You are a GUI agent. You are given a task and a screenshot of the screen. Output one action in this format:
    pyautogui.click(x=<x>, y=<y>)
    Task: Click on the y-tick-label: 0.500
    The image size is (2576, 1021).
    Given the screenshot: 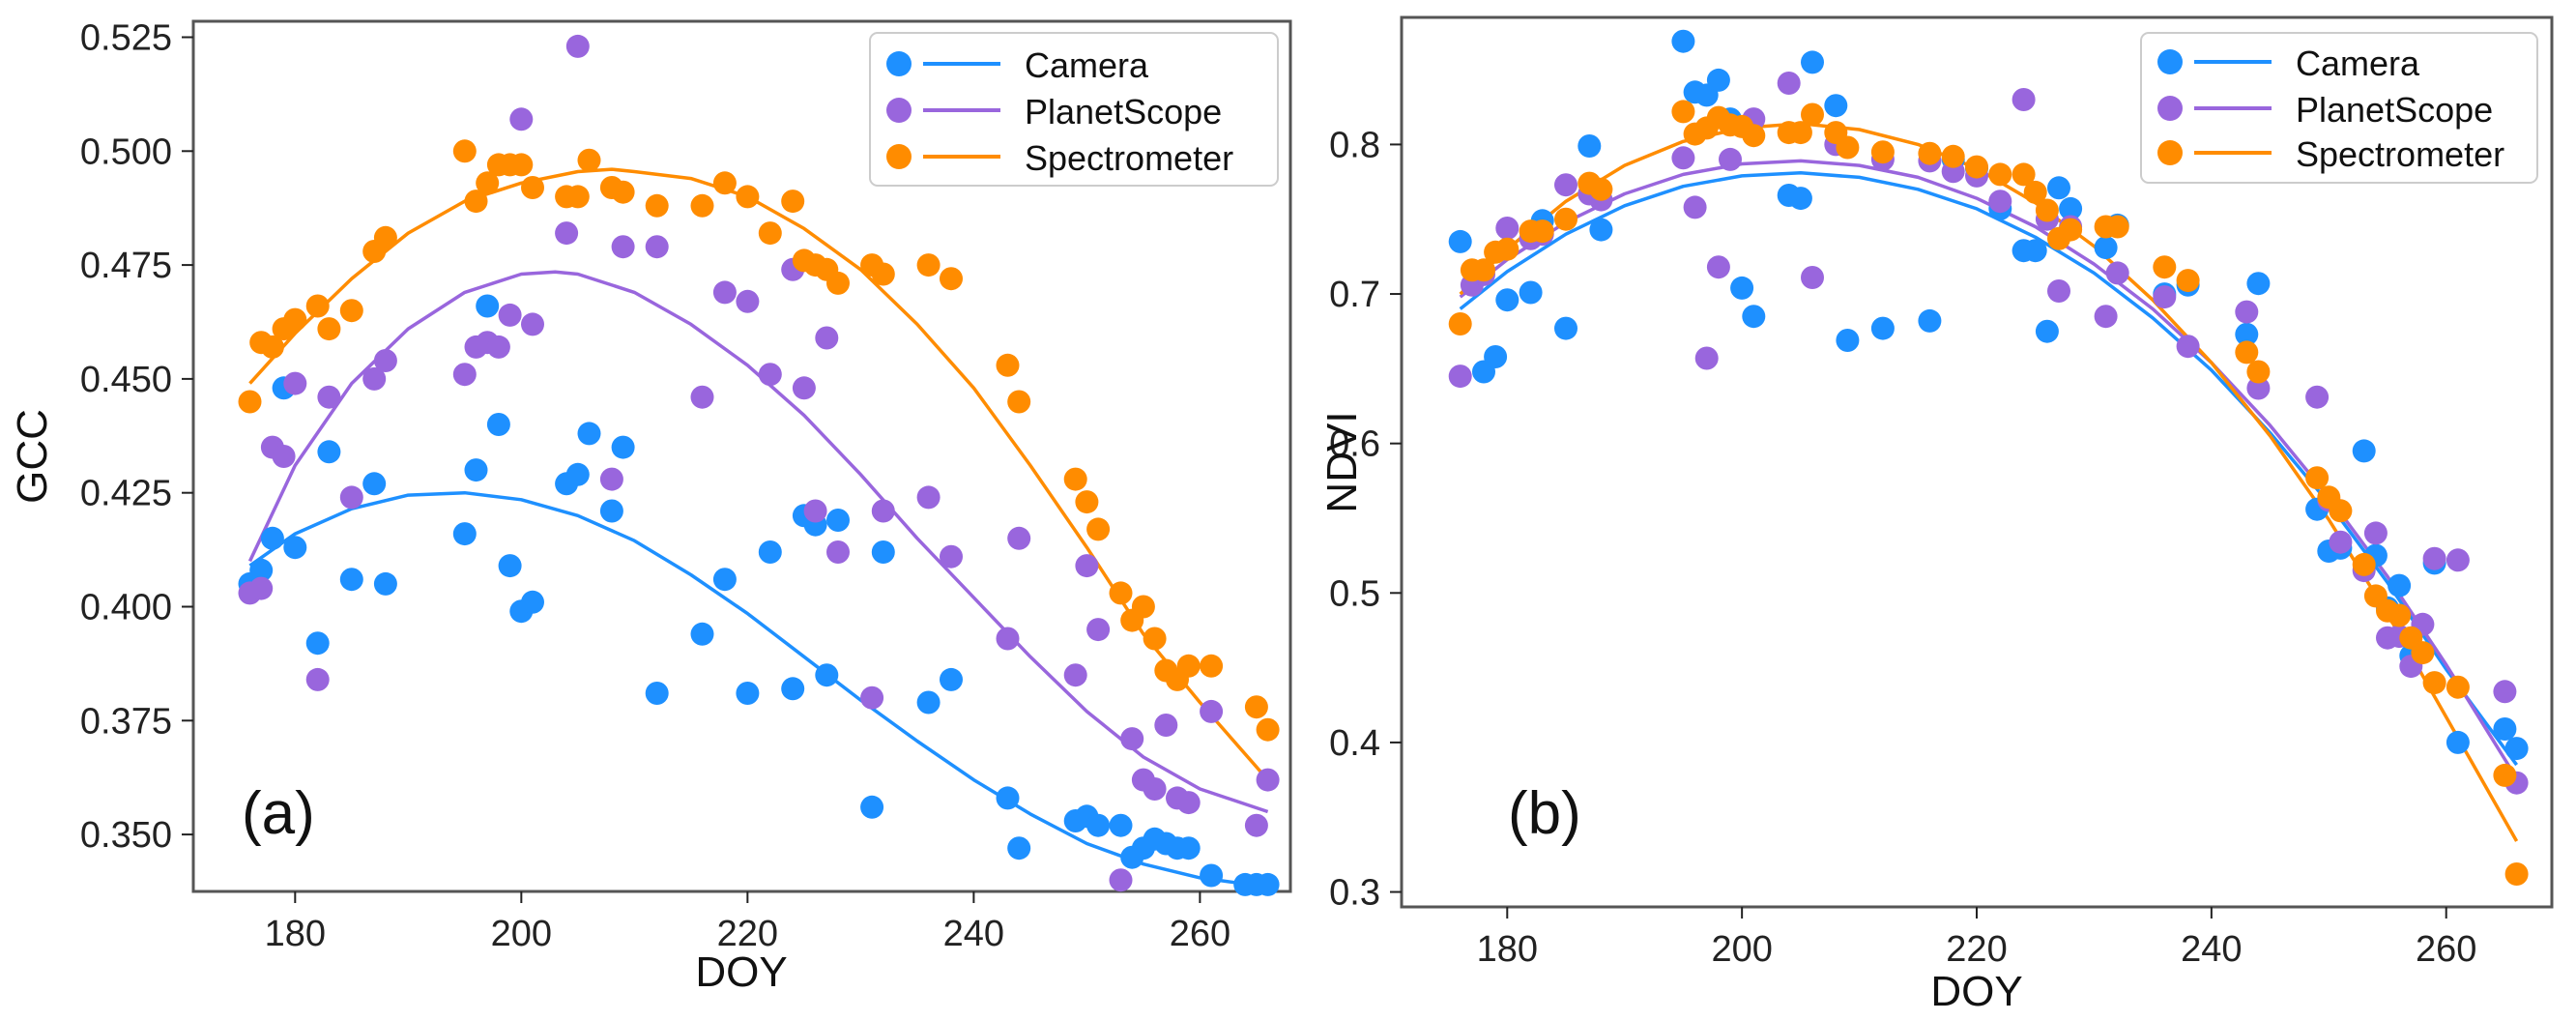 What is the action you would take?
    pyautogui.click(x=126, y=151)
    